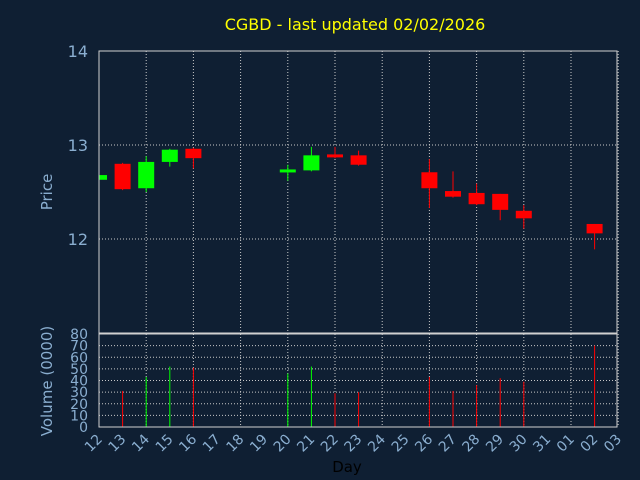 Image resolution: width=640 pixels, height=480 pixels. Describe the element at coordinates (79, 370) in the screenshot. I see `volume-tick-label: 50` at that location.